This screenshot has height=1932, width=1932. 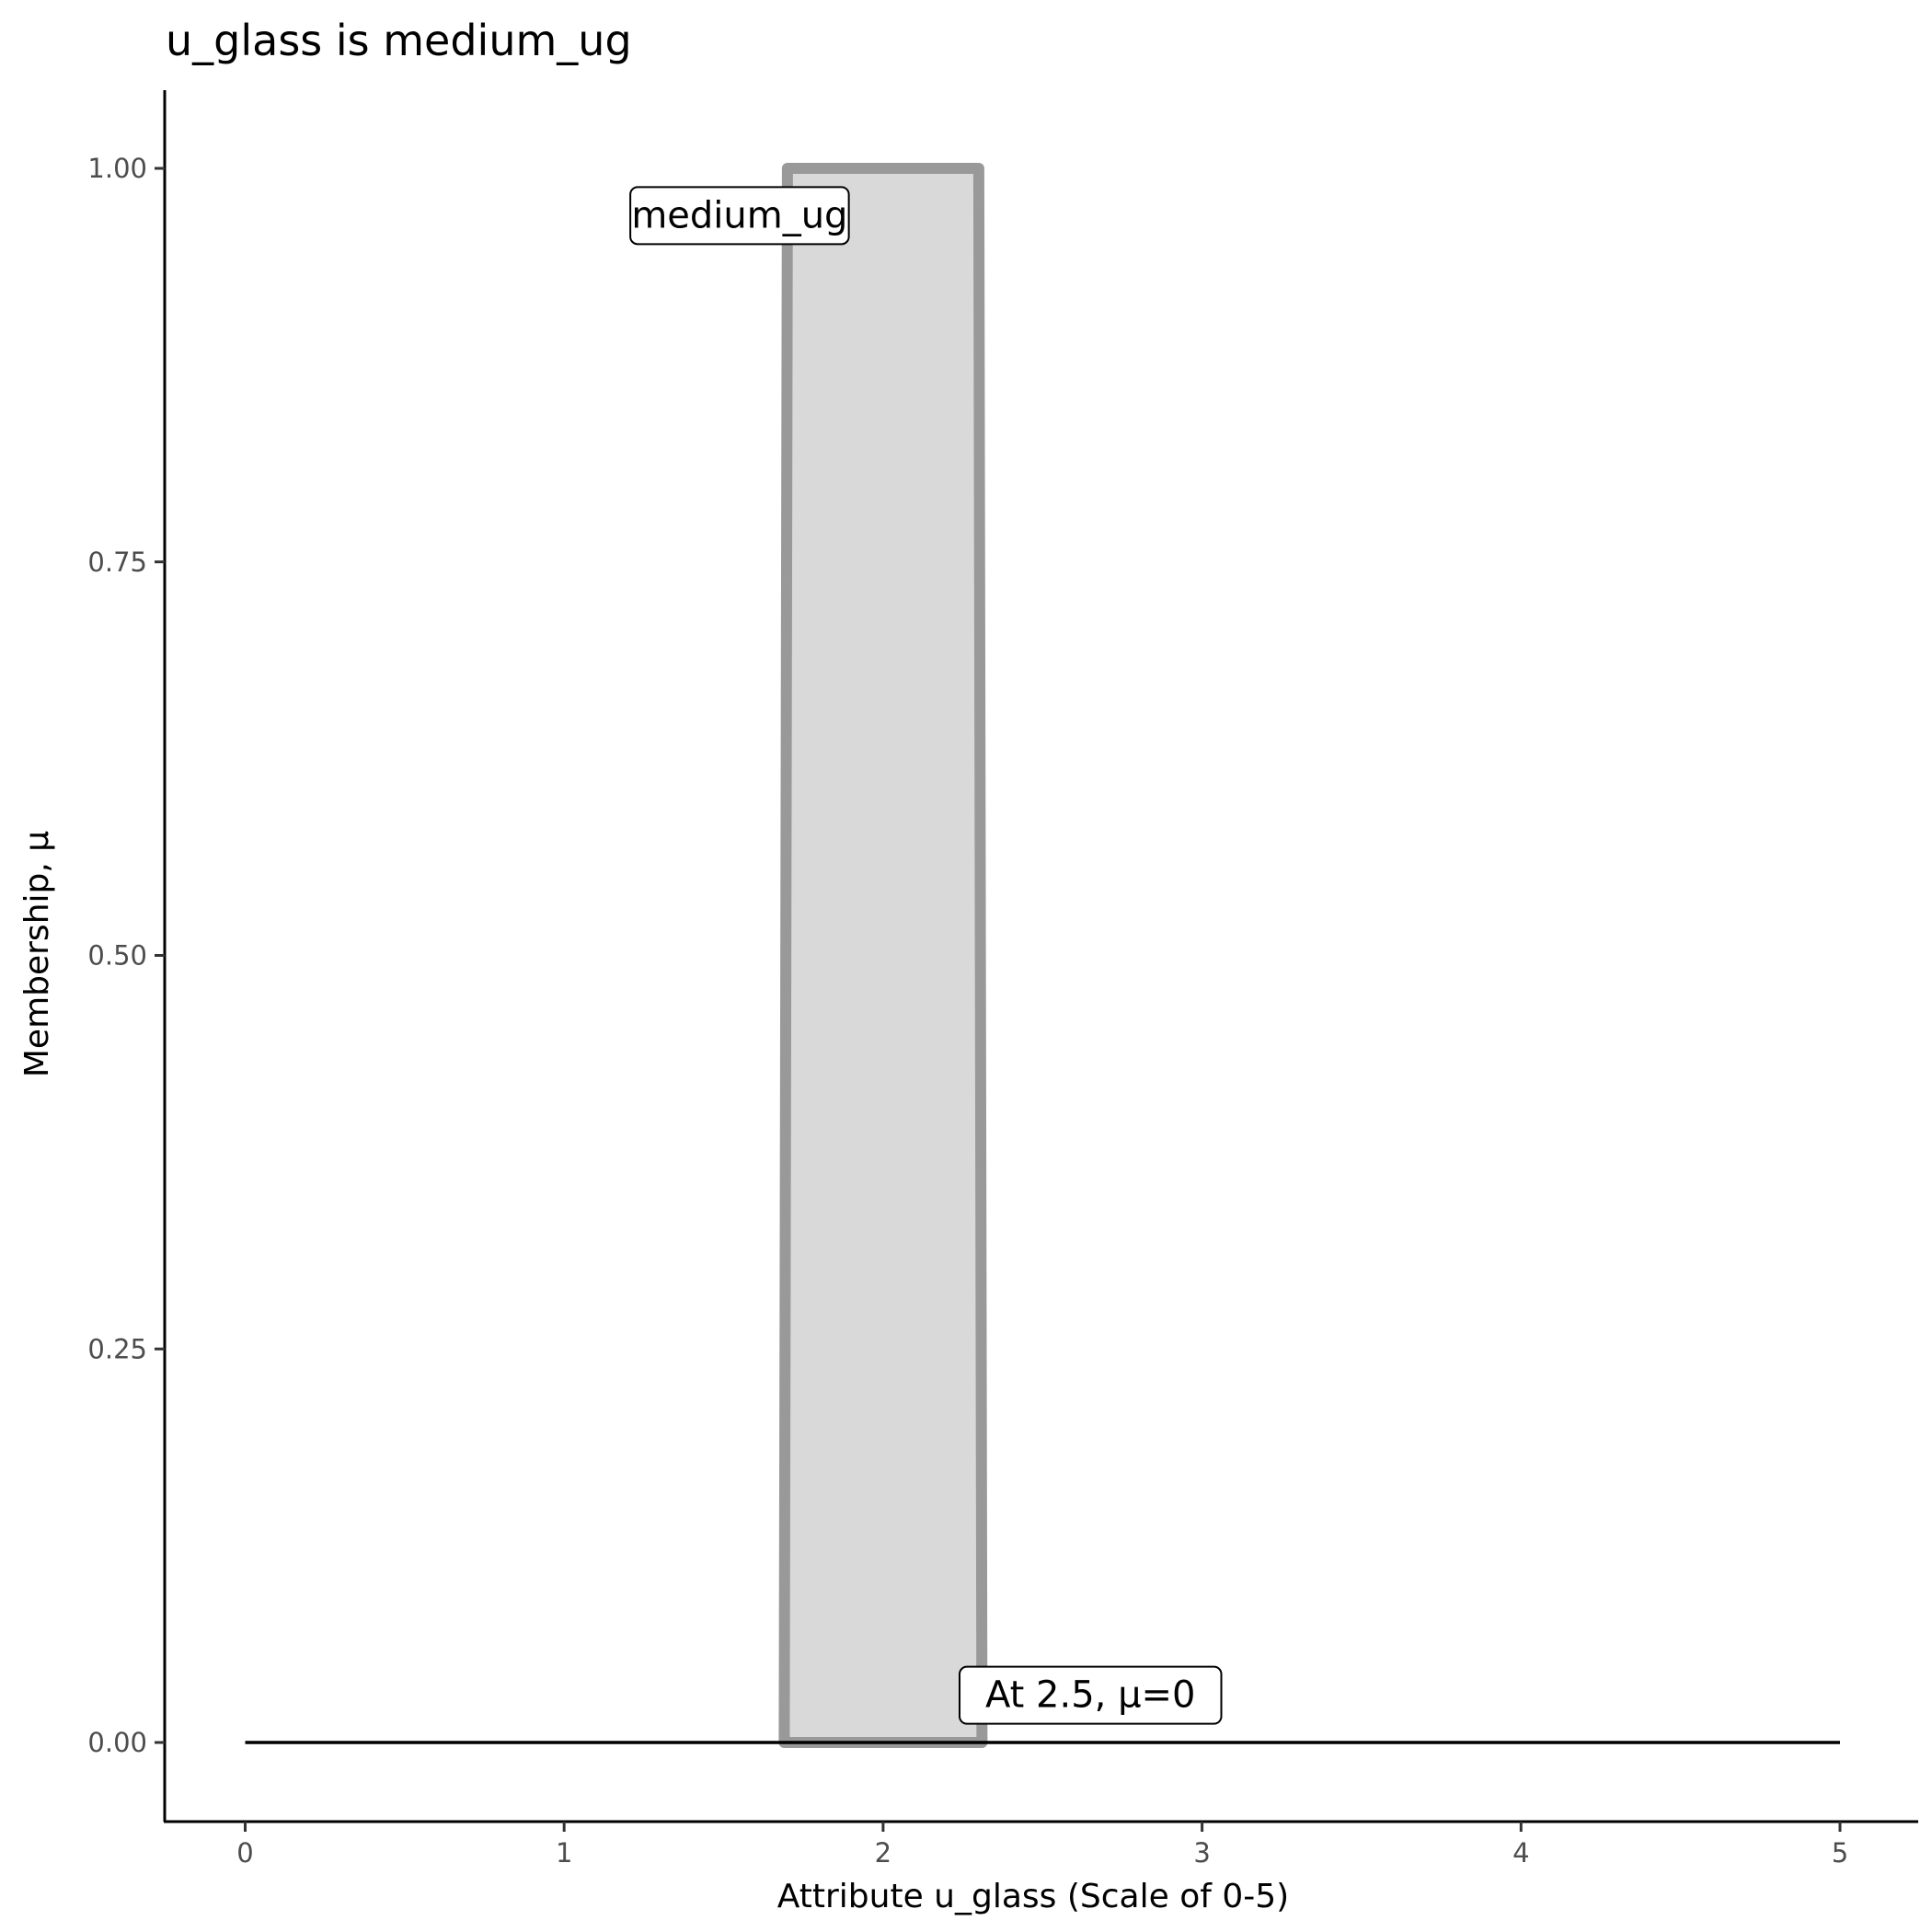 I want to click on x-tick-label: 1, so click(x=564, y=1853).